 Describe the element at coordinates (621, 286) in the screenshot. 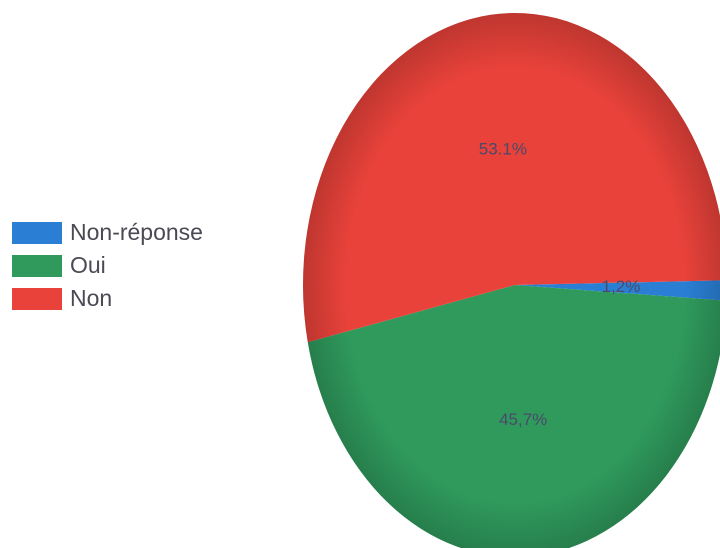

I see `slice-label: 1,2%` at that location.